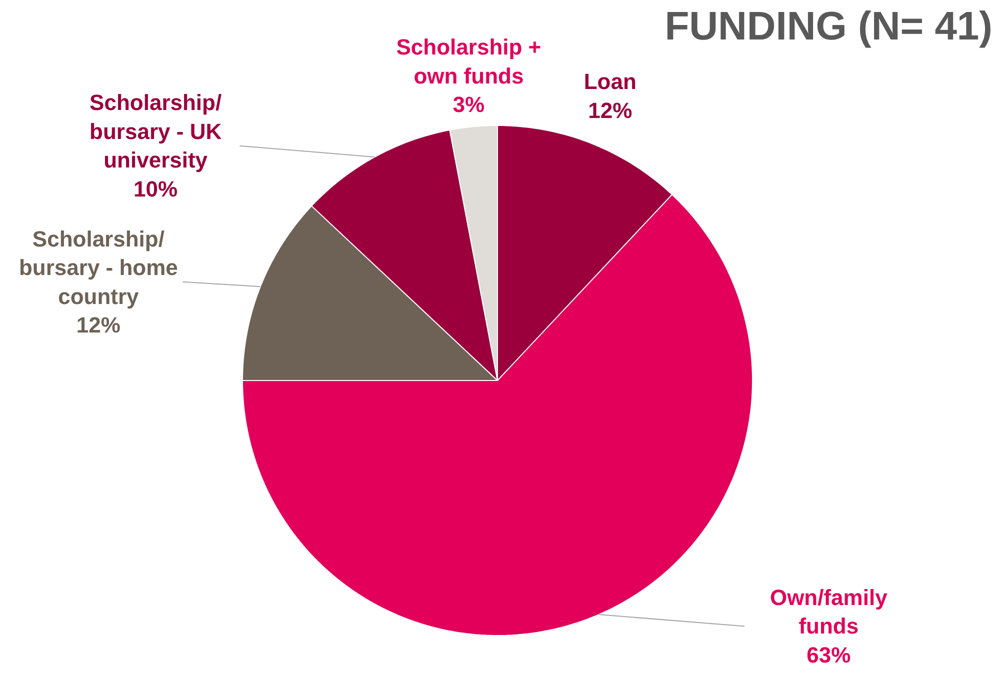  Describe the element at coordinates (828, 26) in the screenshot. I see `chart-title: FUNDING (N= 41)` at that location.